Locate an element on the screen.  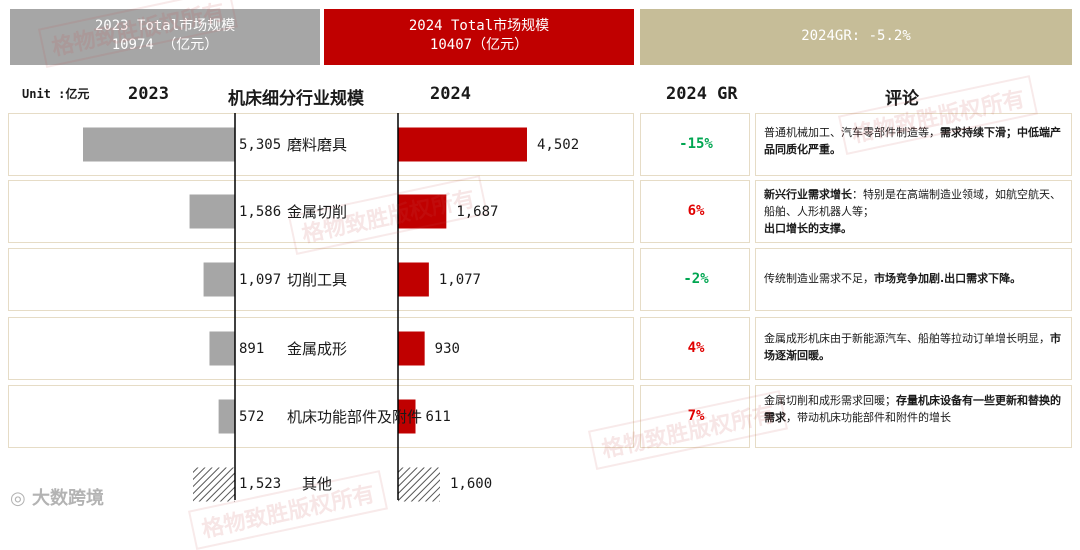
growth-rate: 6% is located at coordinates (696, 210).